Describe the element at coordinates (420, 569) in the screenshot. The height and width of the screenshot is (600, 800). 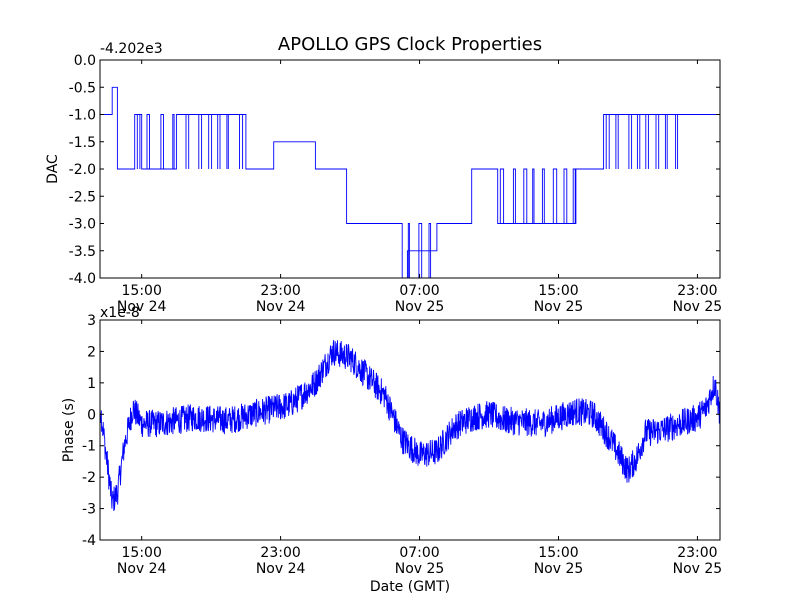
I see `x-tick-date-1-2: Nov 25` at that location.